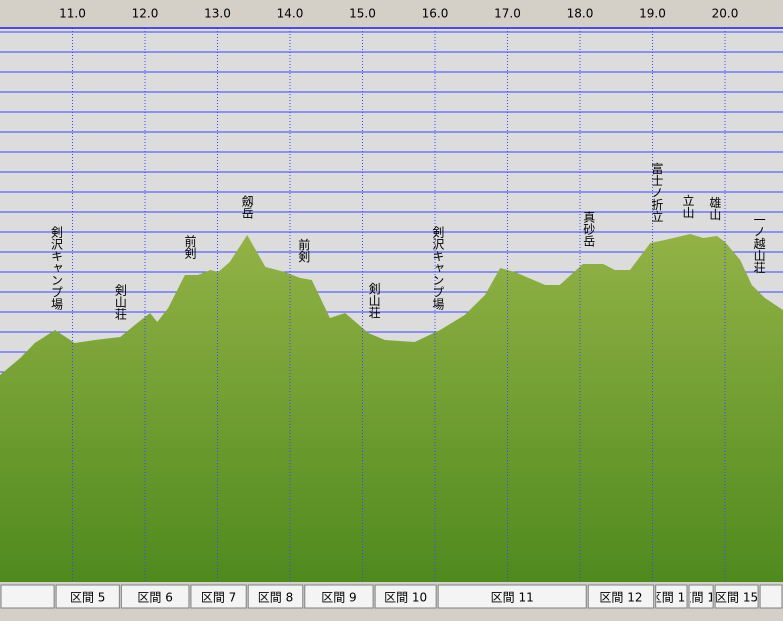  What do you see at coordinates (652, 14) in the screenshot?
I see `x-tick-label: 19.0` at bounding box center [652, 14].